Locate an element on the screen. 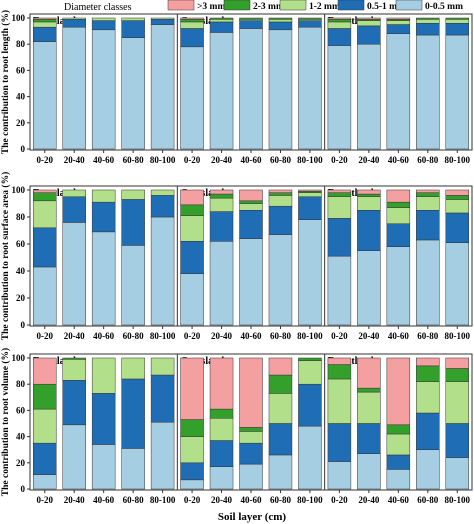 This screenshot has width=474, height=524. y-tick-label: 40 is located at coordinates (21, 437).